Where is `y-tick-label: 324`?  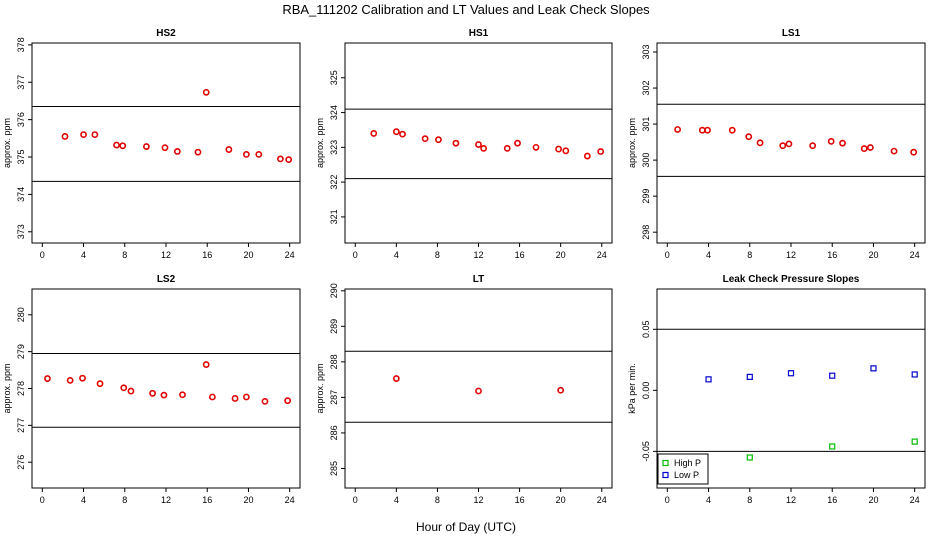
y-tick-label: 324 is located at coordinates (334, 112).